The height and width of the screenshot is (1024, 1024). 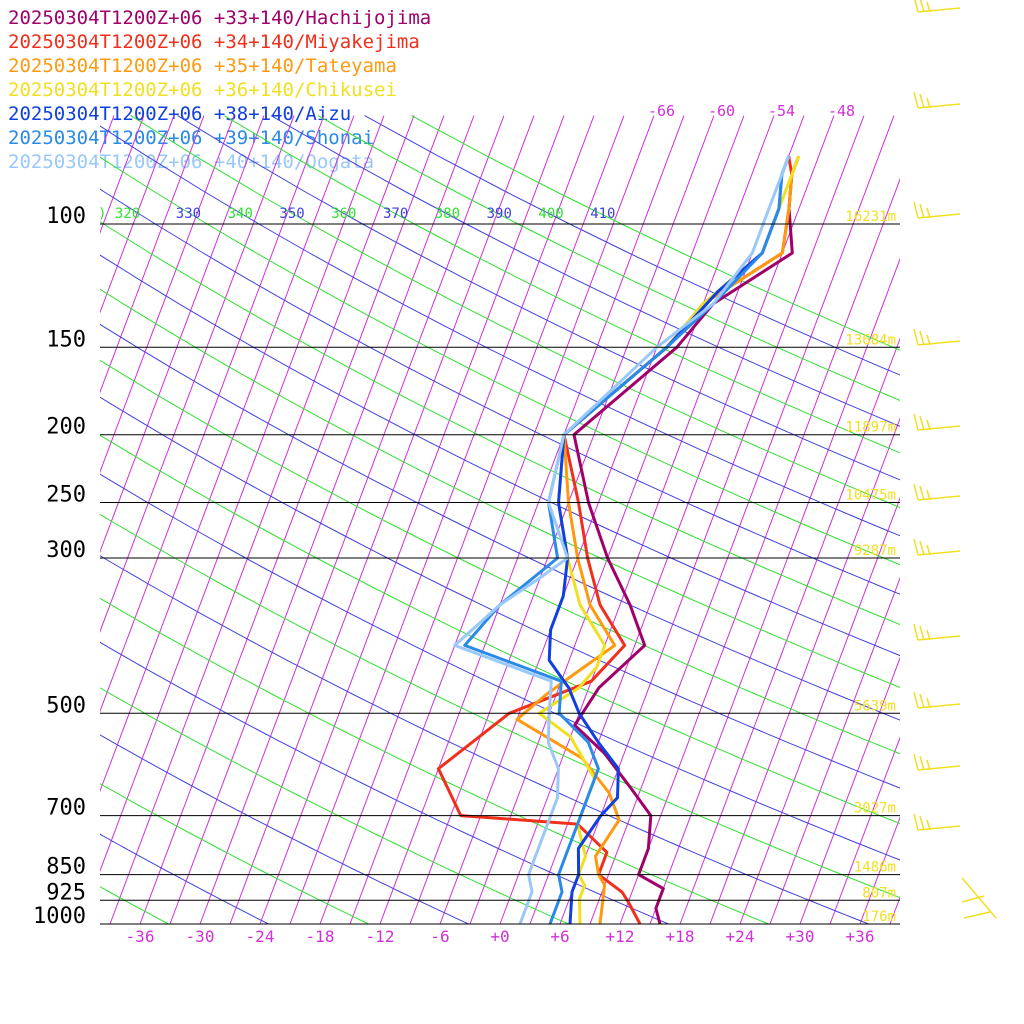 What do you see at coordinates (800, 936) in the screenshot?
I see `temperature-tick-label: +30` at bounding box center [800, 936].